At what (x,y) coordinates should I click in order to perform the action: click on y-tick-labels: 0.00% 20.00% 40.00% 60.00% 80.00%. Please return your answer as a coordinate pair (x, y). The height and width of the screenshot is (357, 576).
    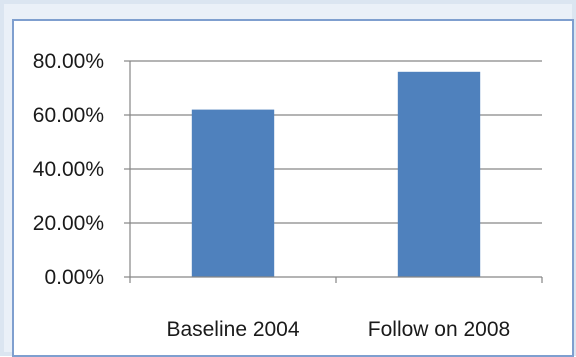
    Looking at the image, I should click on (68, 169).